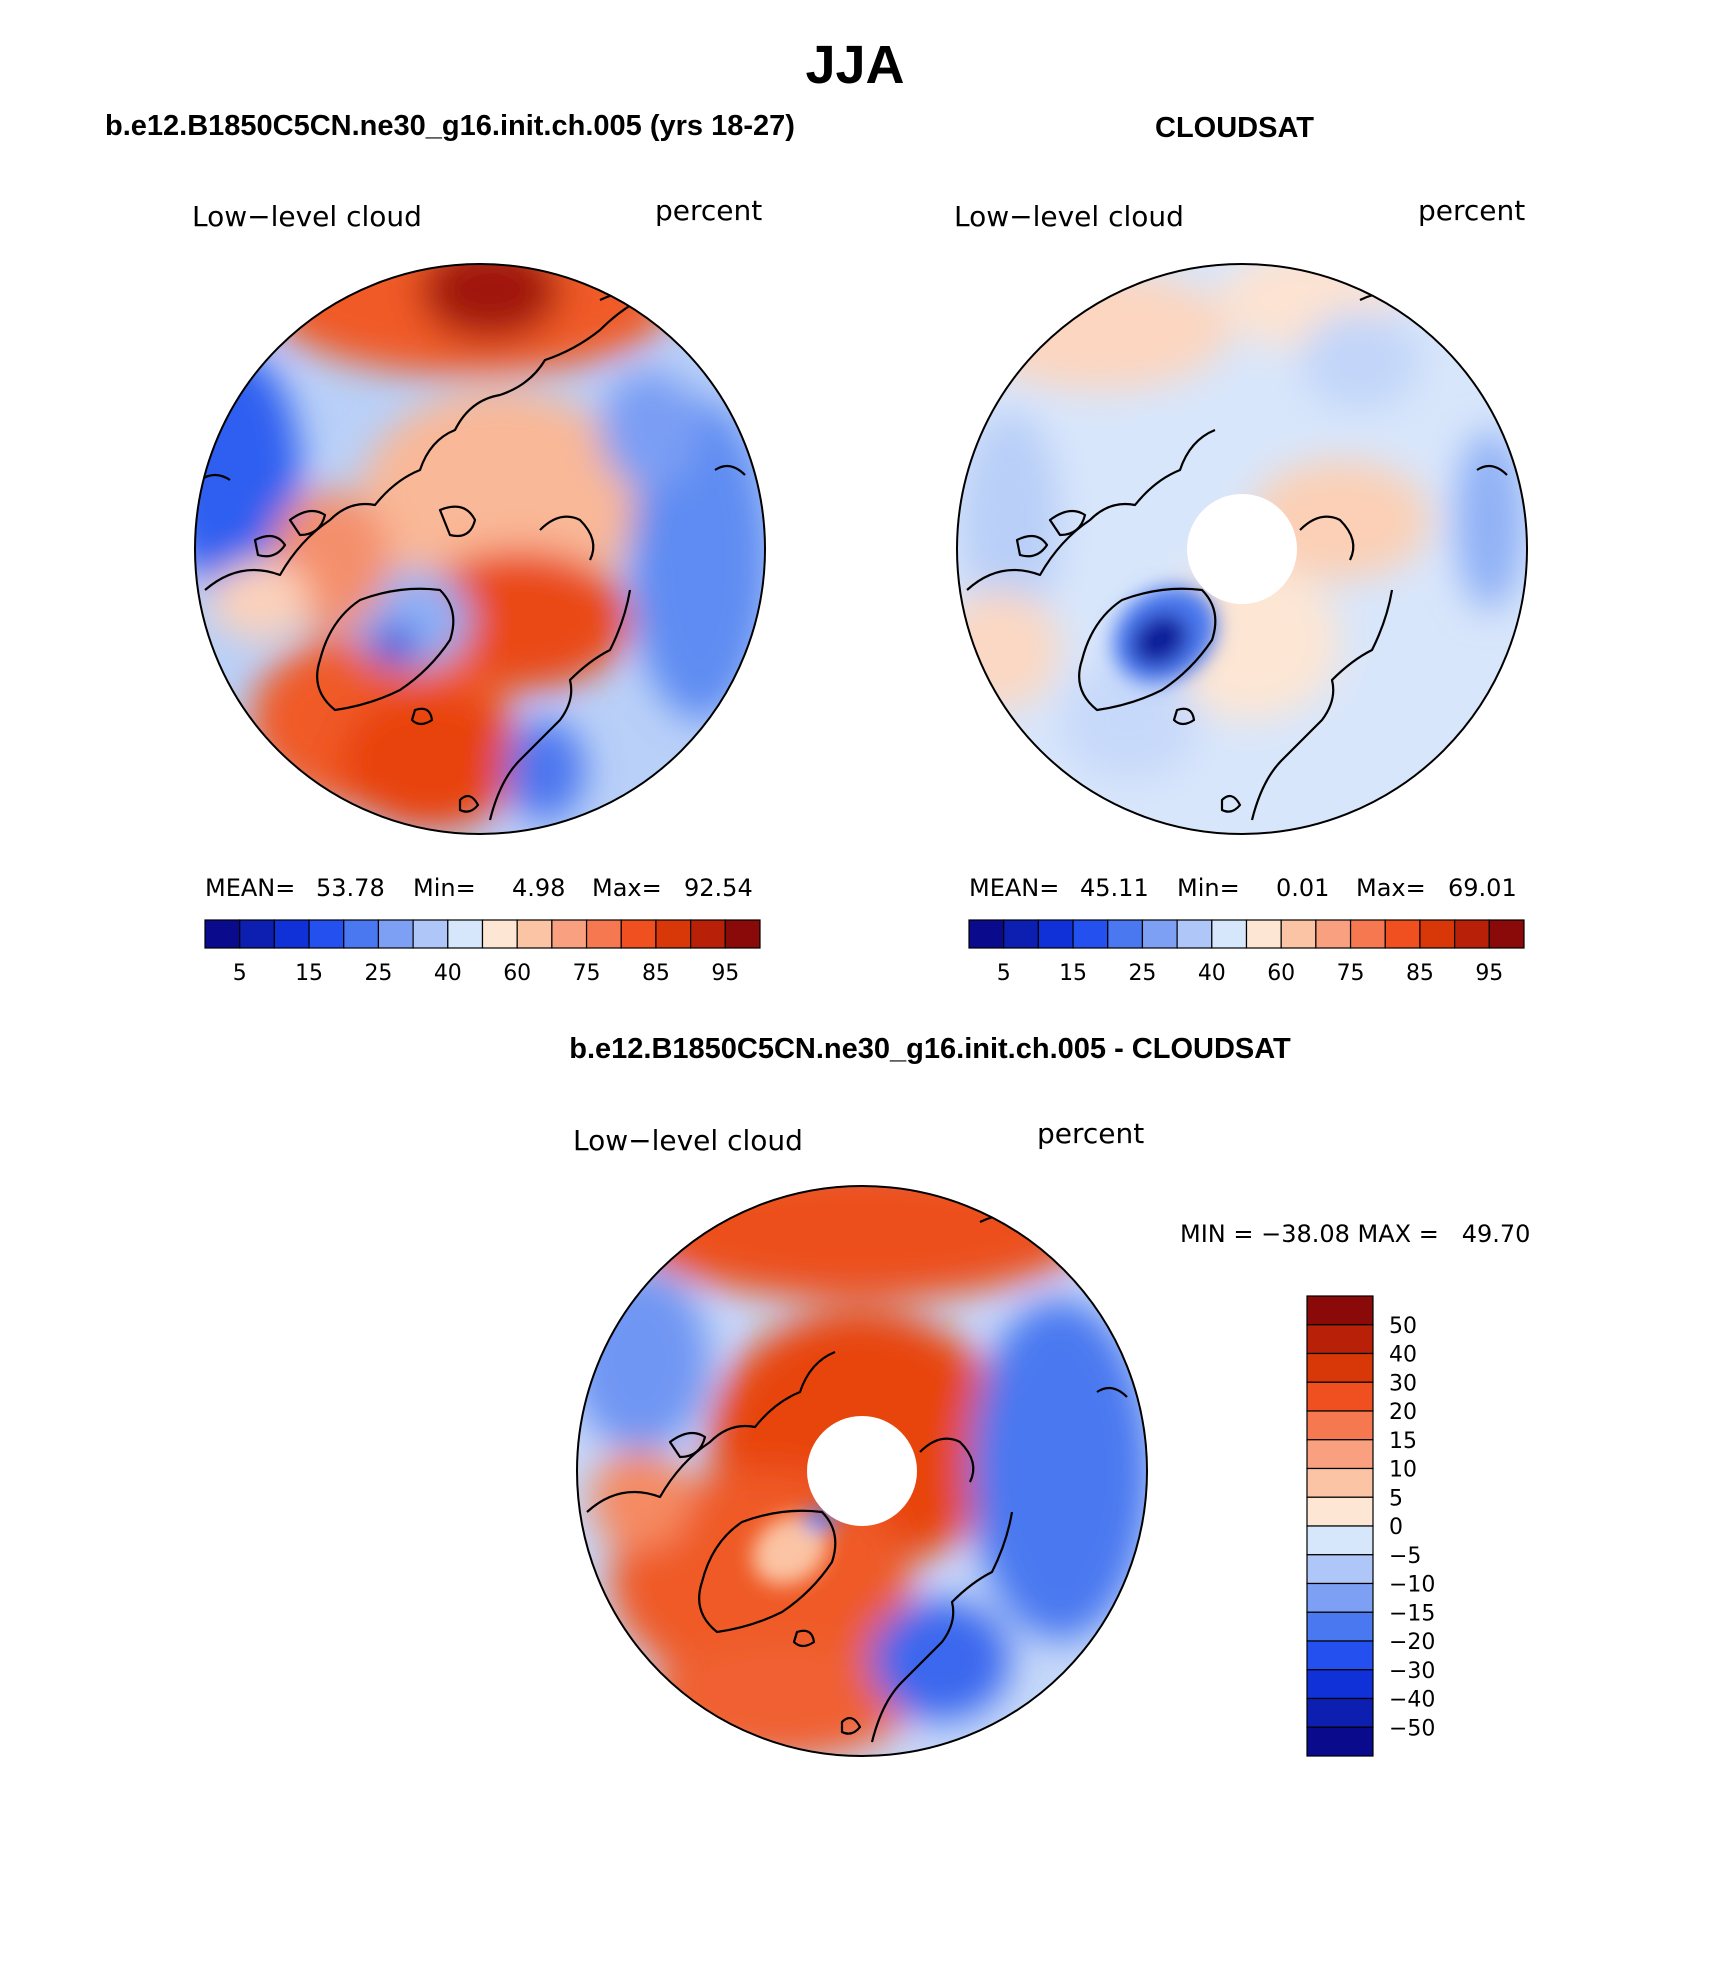 The image size is (1710, 1961). Describe the element at coordinates (688, 1140) in the screenshot. I see `panel3-variable-label: Low−level cloud` at that location.